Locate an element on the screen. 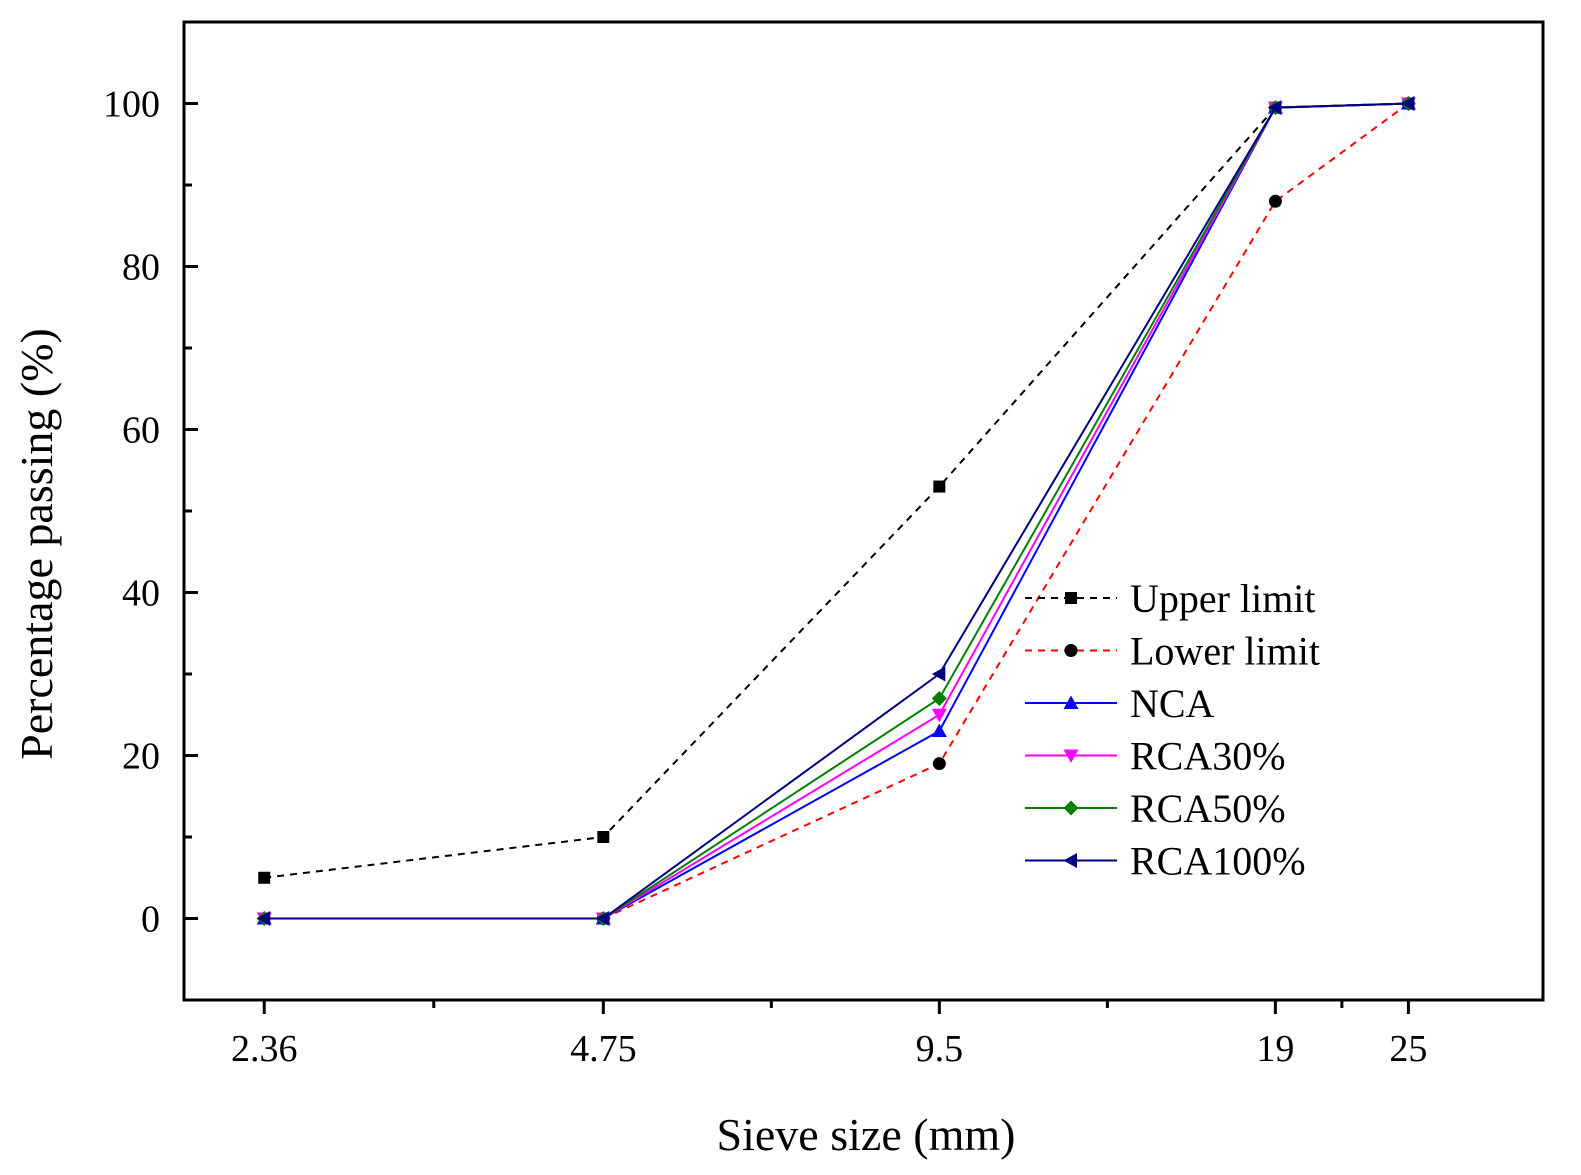  y-tick-label: 100 is located at coordinates (131, 105).